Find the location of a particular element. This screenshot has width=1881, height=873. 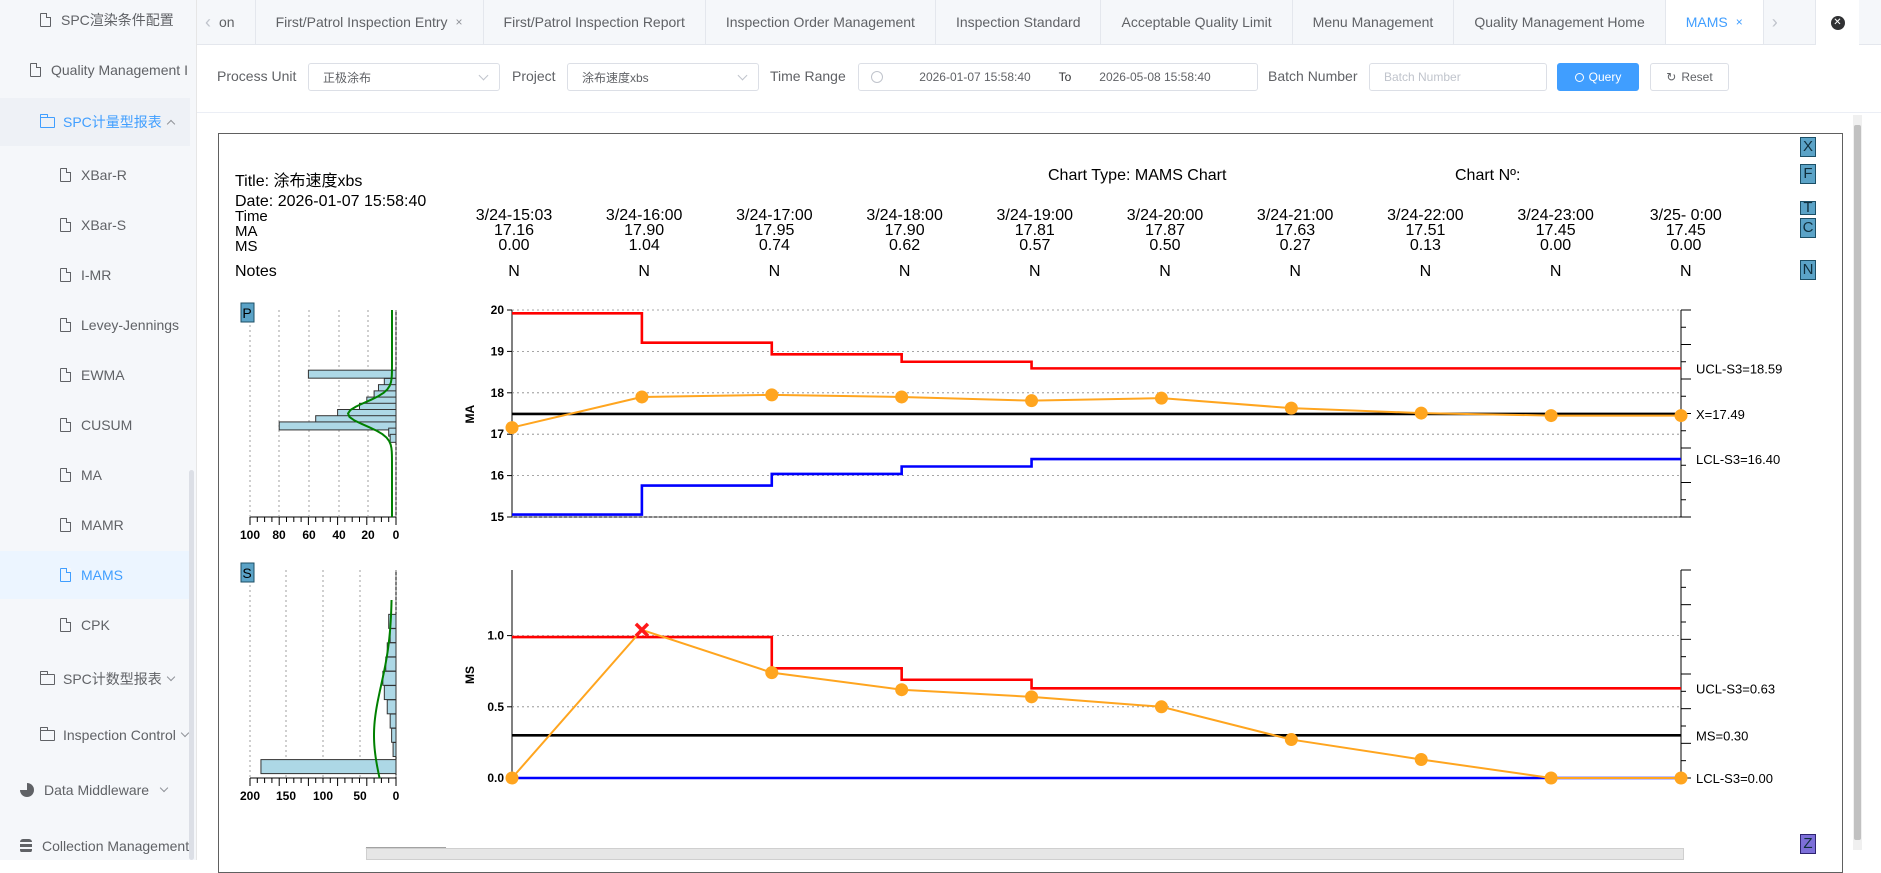

batch-number-placeholder: Batch Number is located at coordinates (1422, 77).